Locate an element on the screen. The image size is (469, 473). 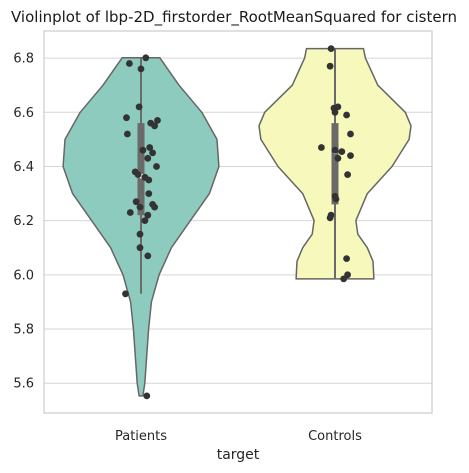
y-tick-label: 6.6 is located at coordinates (23, 113).